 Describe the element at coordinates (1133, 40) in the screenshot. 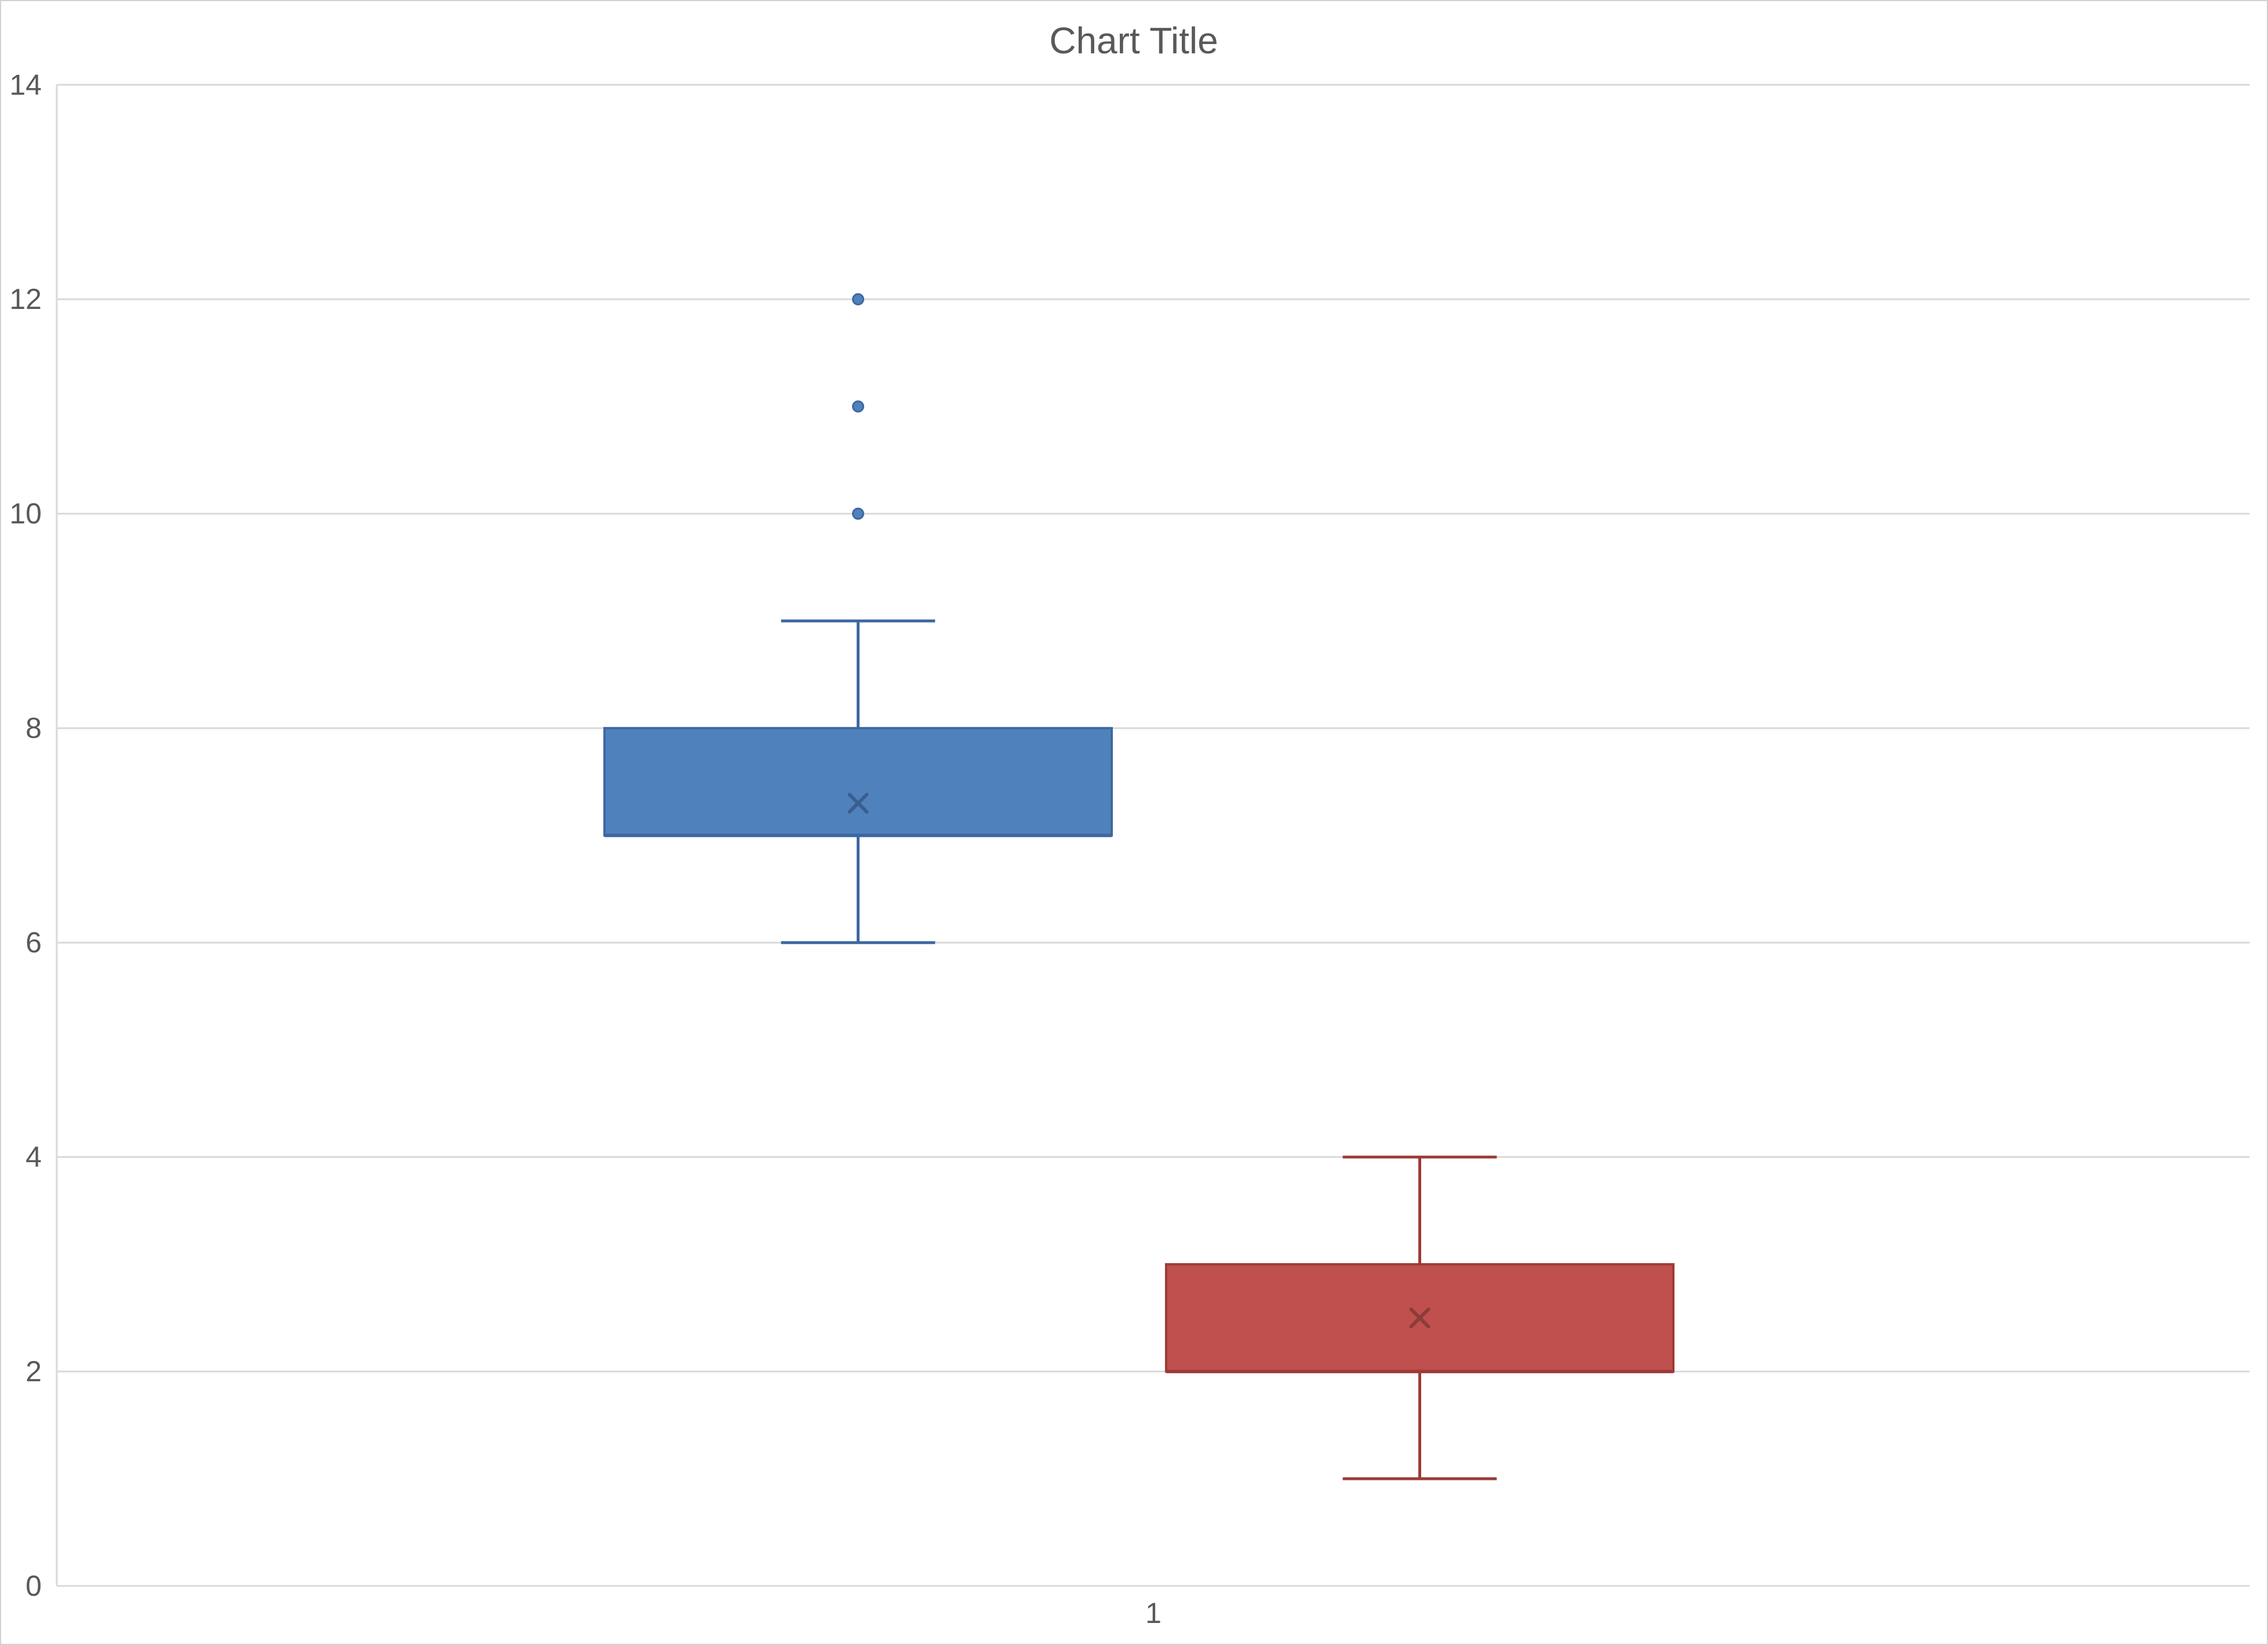

I see `chart-title: Chart Title` at that location.